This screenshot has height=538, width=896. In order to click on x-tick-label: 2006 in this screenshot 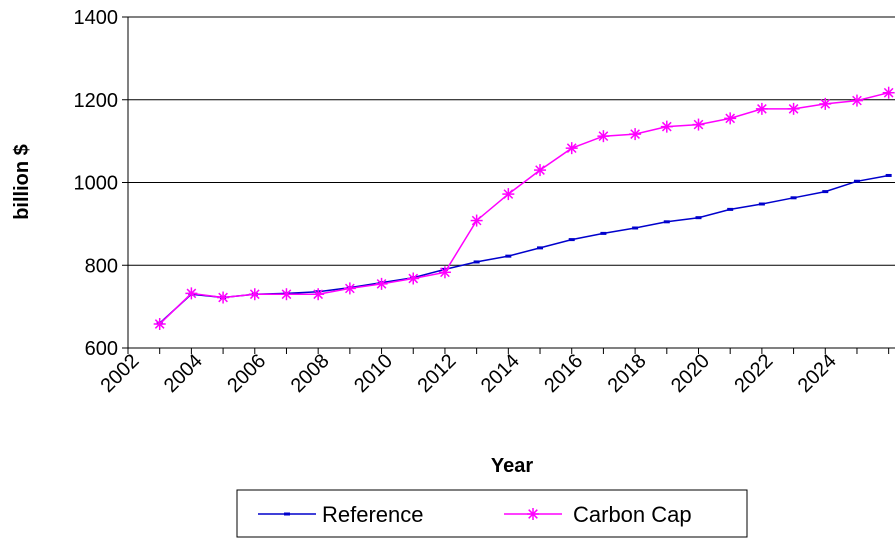, I will do `click(246, 373)`.